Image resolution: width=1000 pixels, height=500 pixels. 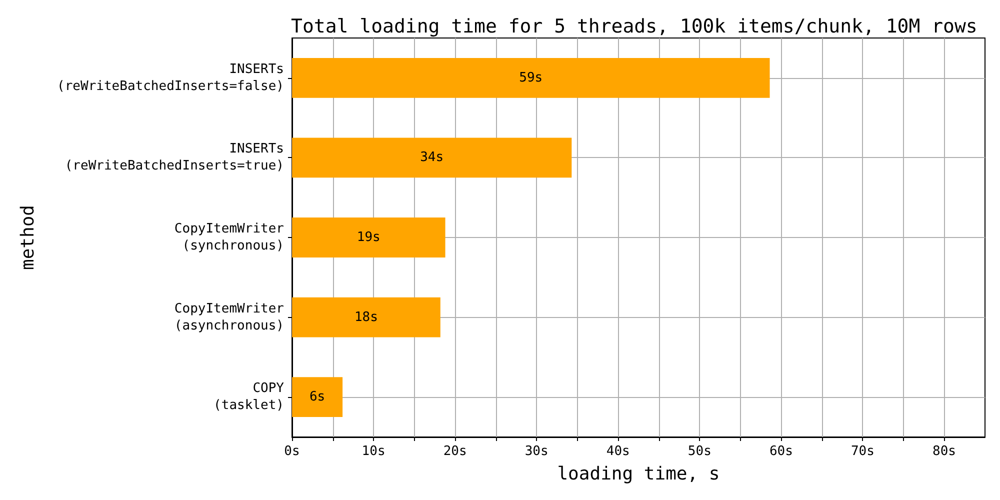 What do you see at coordinates (536, 451) in the screenshot?
I see `x-tick-label: 30s` at bounding box center [536, 451].